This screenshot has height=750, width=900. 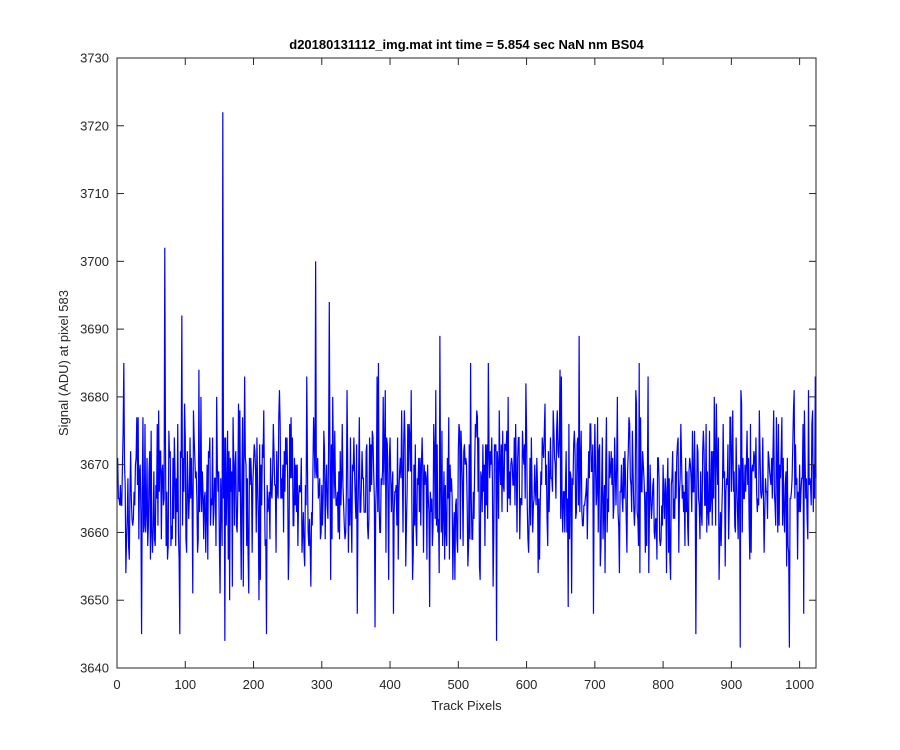 I want to click on y-axis-label: Signal (ADU) at pixel 583, so click(x=63, y=363).